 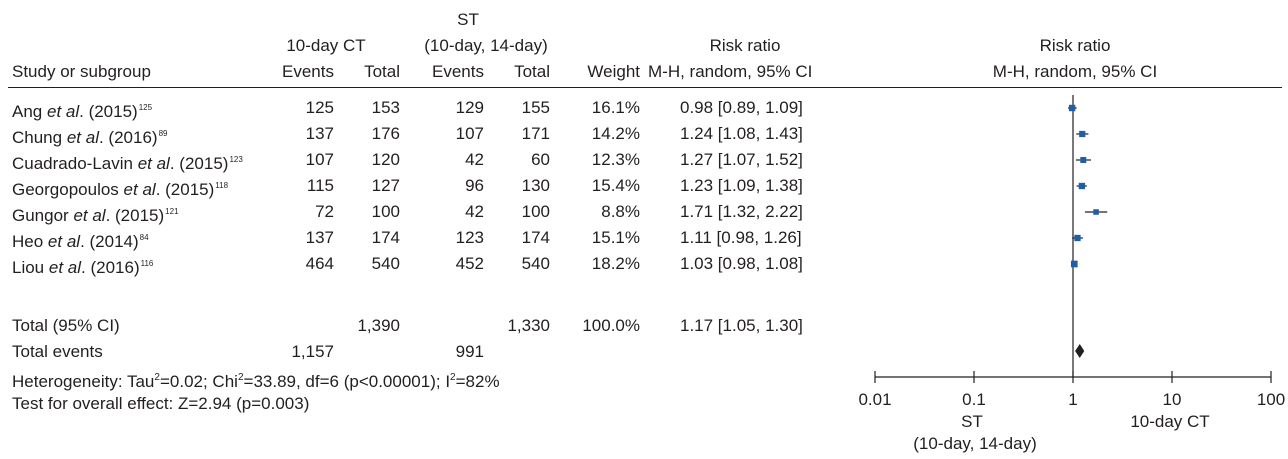 I want to click on total-1: 100, so click(x=385, y=211).